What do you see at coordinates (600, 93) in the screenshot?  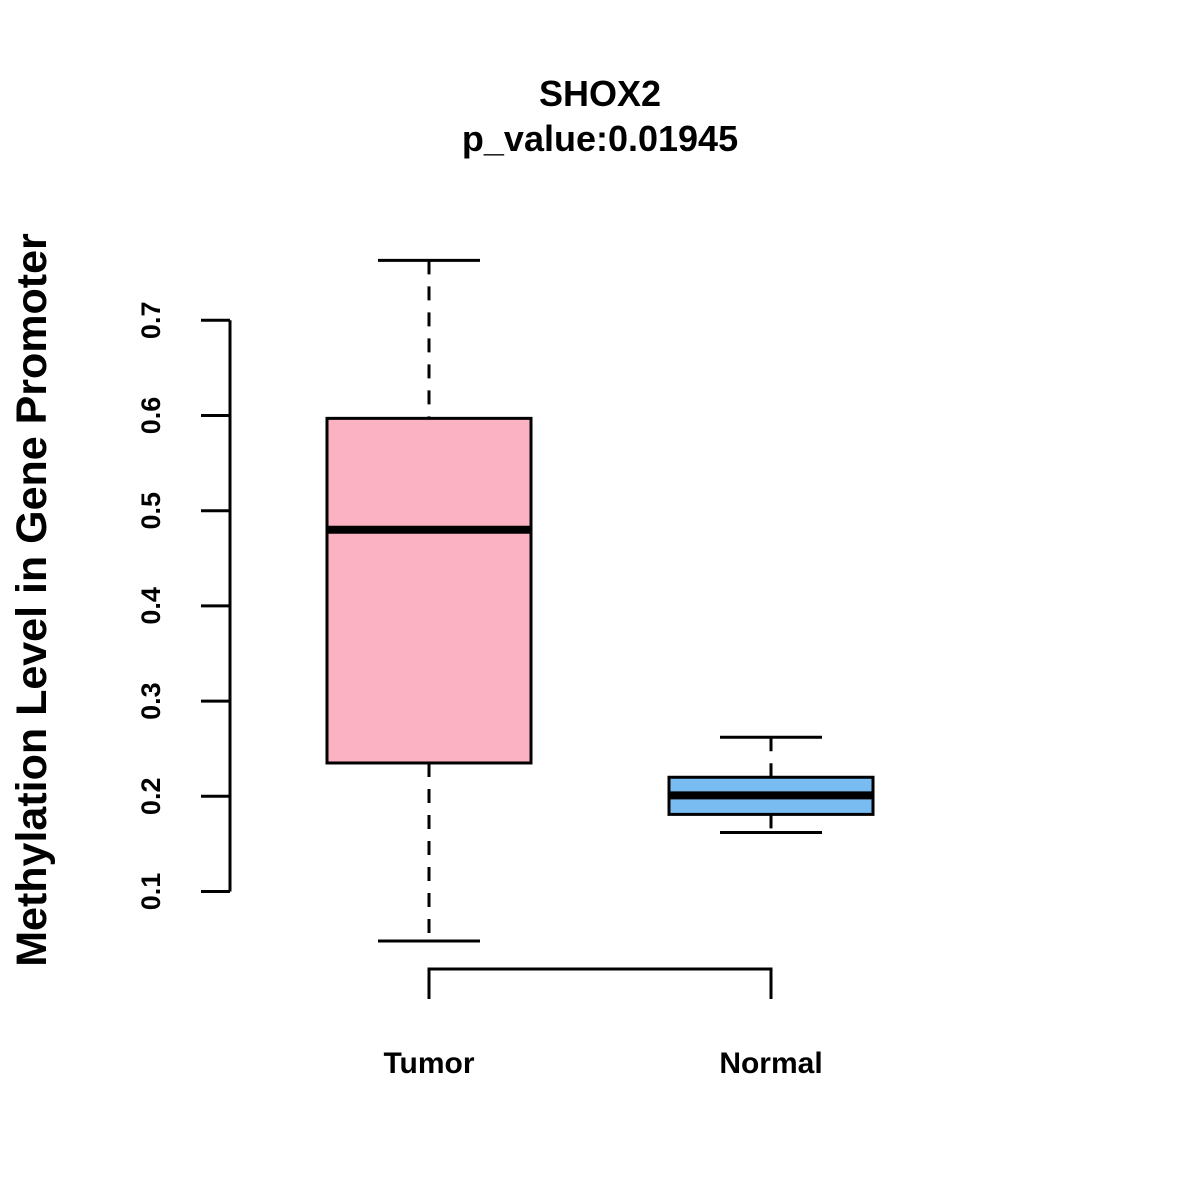 I see `chart-title: SHOX2` at bounding box center [600, 93].